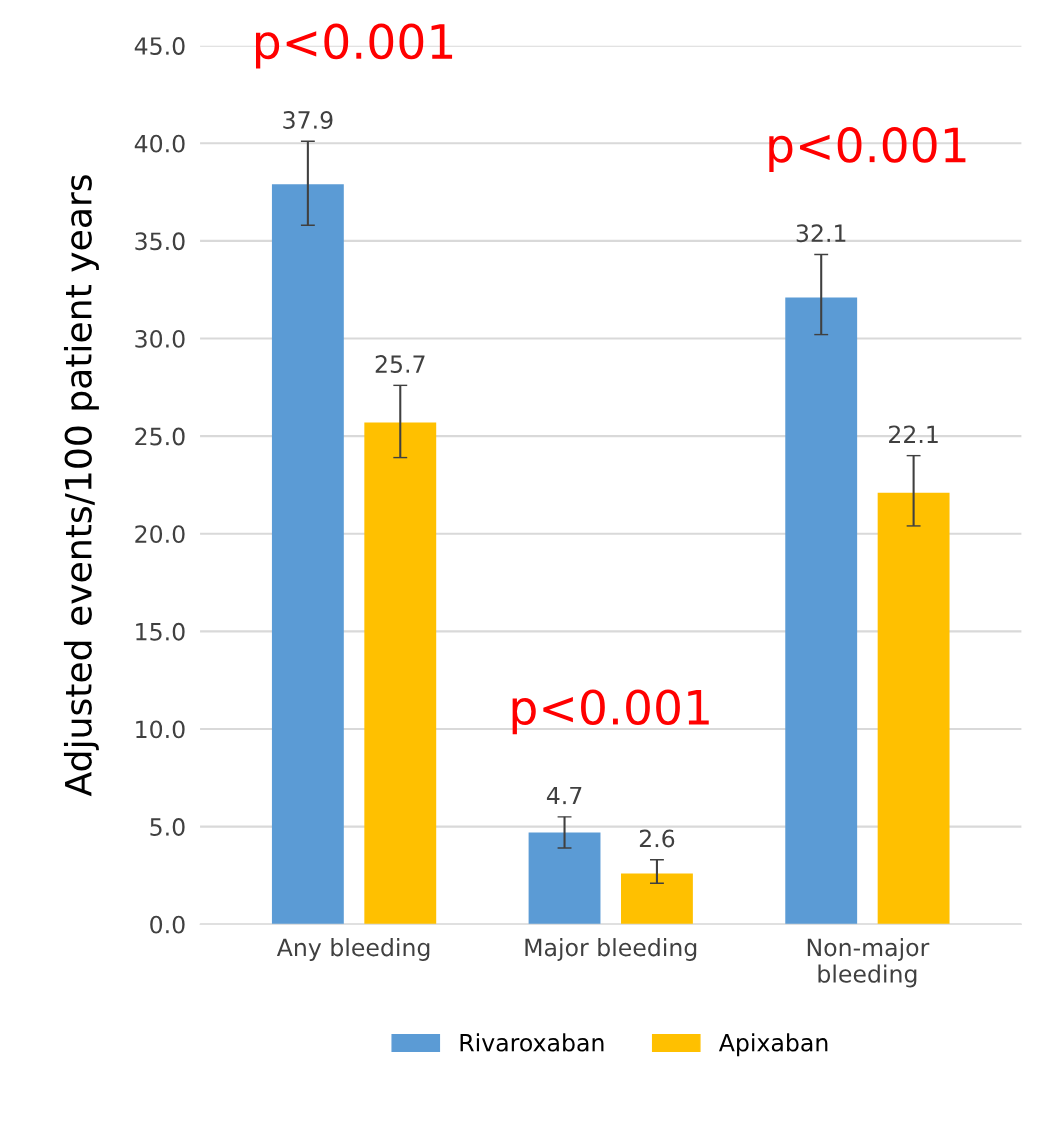  Describe the element at coordinates (913, 434) in the screenshot. I see `data-label: 22.1` at that location.